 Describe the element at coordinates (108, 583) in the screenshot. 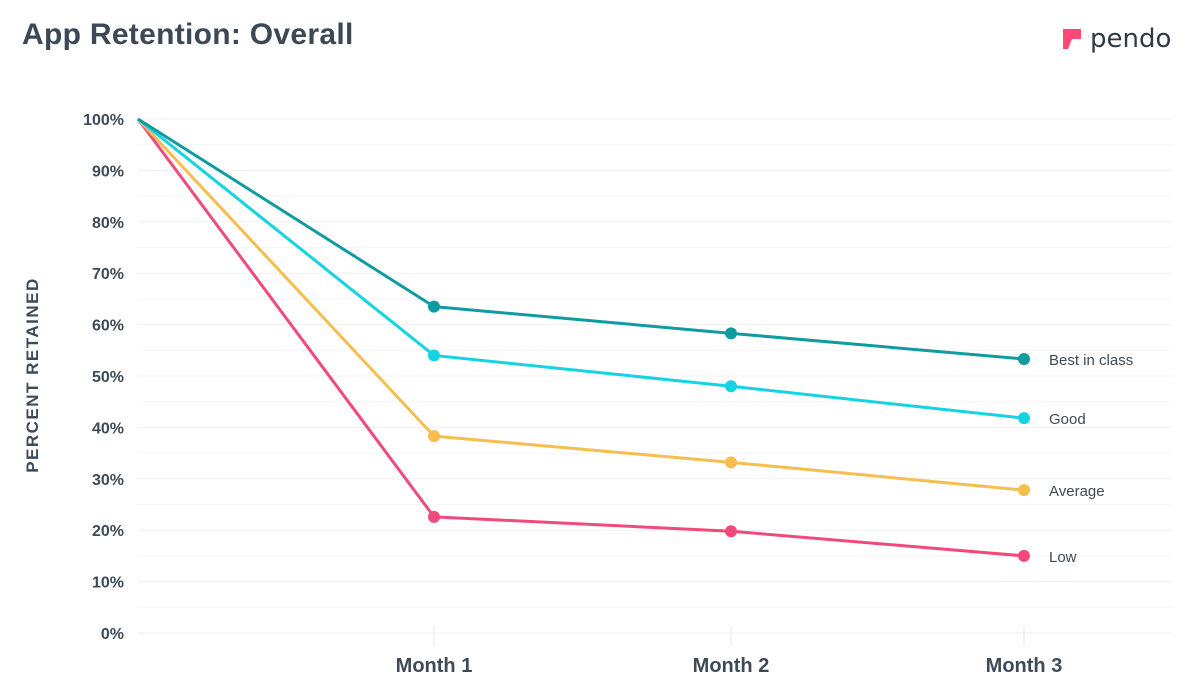

I see `y-tick-label: 10%` at that location.